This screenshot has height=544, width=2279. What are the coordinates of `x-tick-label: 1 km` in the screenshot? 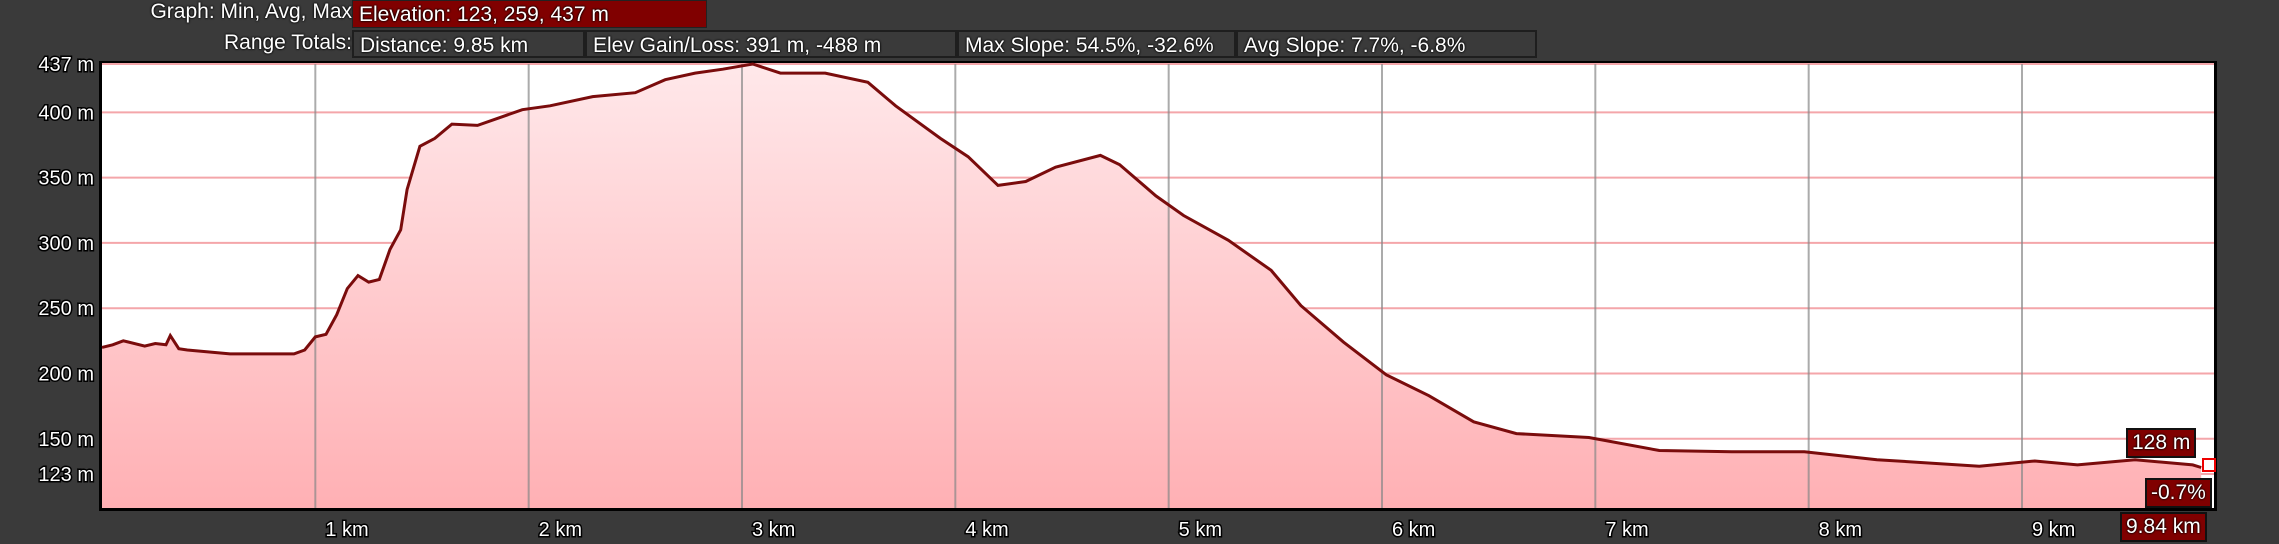 It's located at (346, 530).